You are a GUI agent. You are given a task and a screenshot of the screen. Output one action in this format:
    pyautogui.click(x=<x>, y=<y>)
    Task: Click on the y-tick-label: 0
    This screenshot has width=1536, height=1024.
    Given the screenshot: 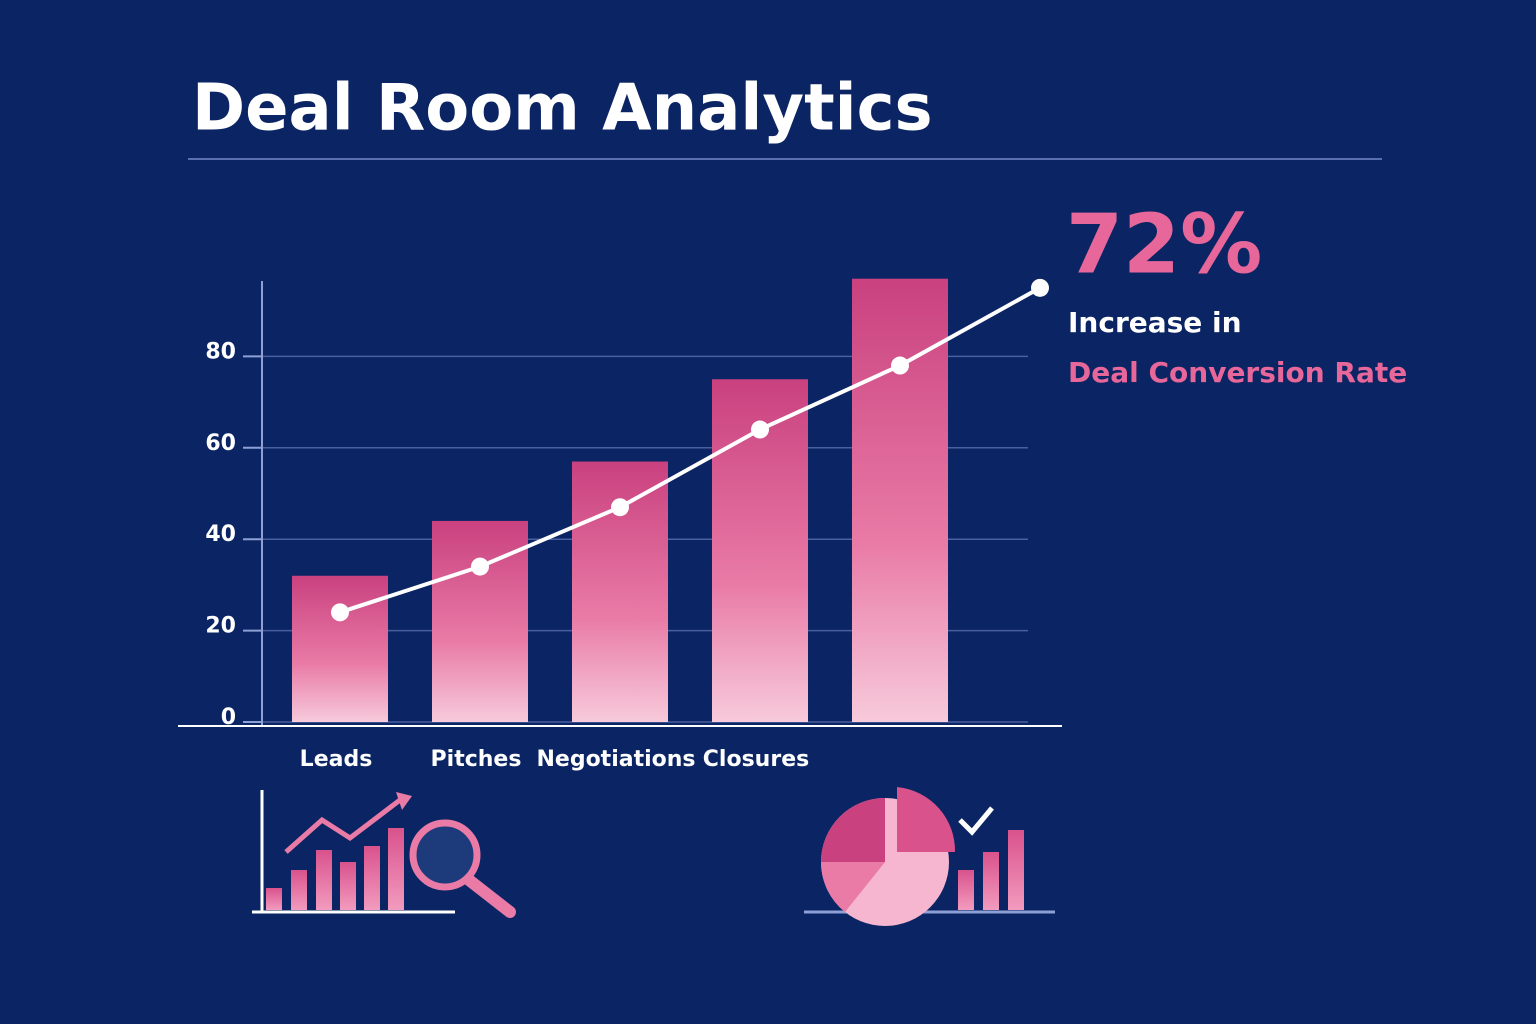 What is the action you would take?
    pyautogui.click(x=228, y=717)
    